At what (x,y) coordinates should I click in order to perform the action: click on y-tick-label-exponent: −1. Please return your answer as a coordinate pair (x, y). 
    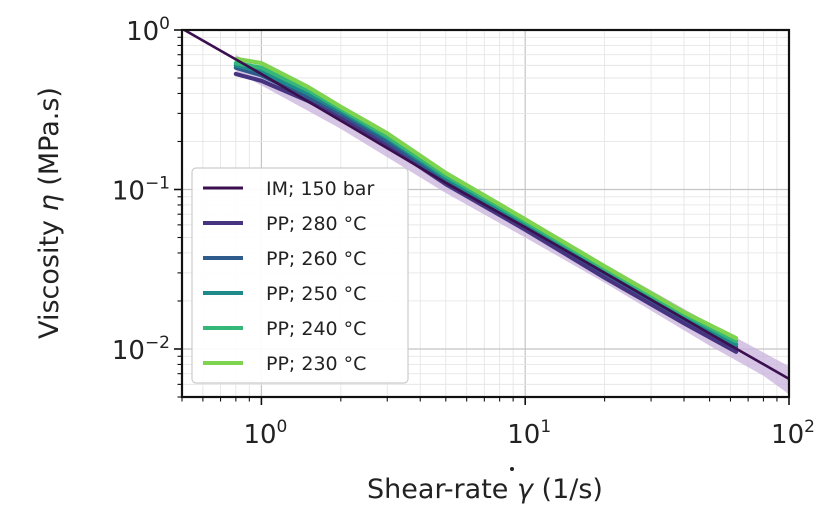
    Looking at the image, I should click on (157, 183).